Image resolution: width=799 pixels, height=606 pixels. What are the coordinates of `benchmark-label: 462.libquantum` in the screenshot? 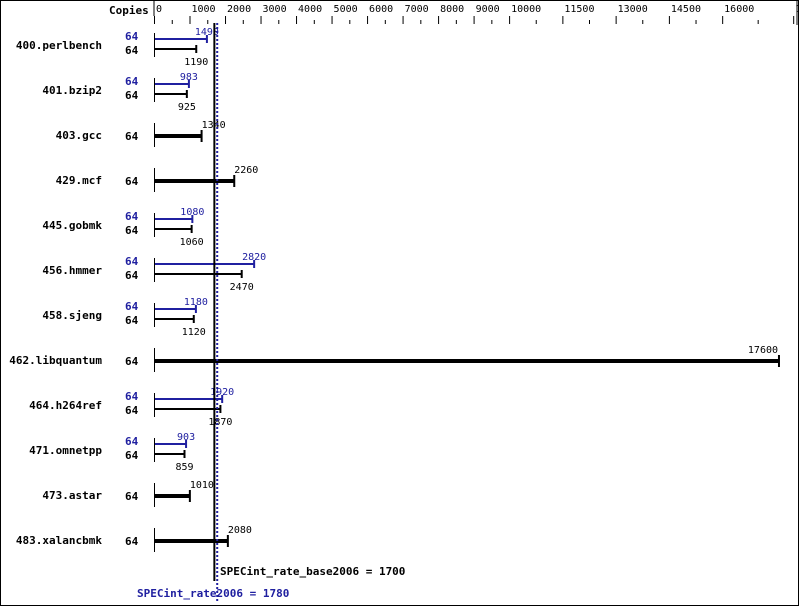 It's located at (55, 360).